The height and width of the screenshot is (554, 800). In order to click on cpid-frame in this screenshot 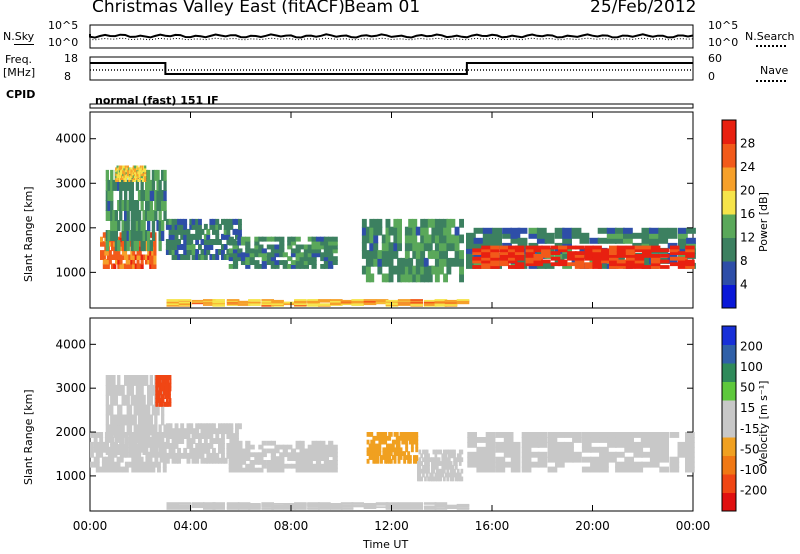, I will do `click(391, 106)`.